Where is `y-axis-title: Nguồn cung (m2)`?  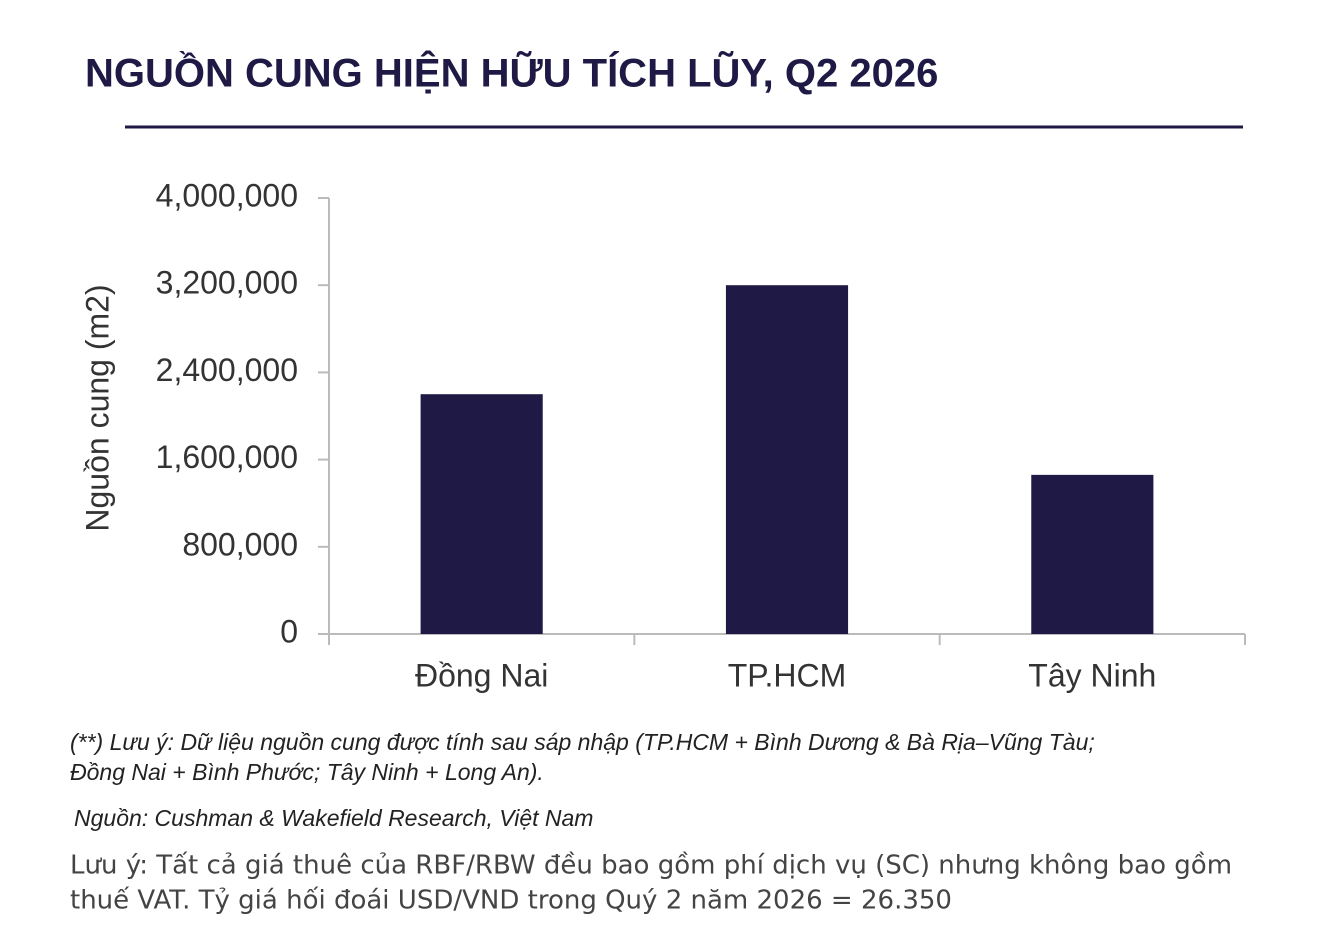
y-axis-title: Nguồn cung (m2) is located at coordinates (97, 407).